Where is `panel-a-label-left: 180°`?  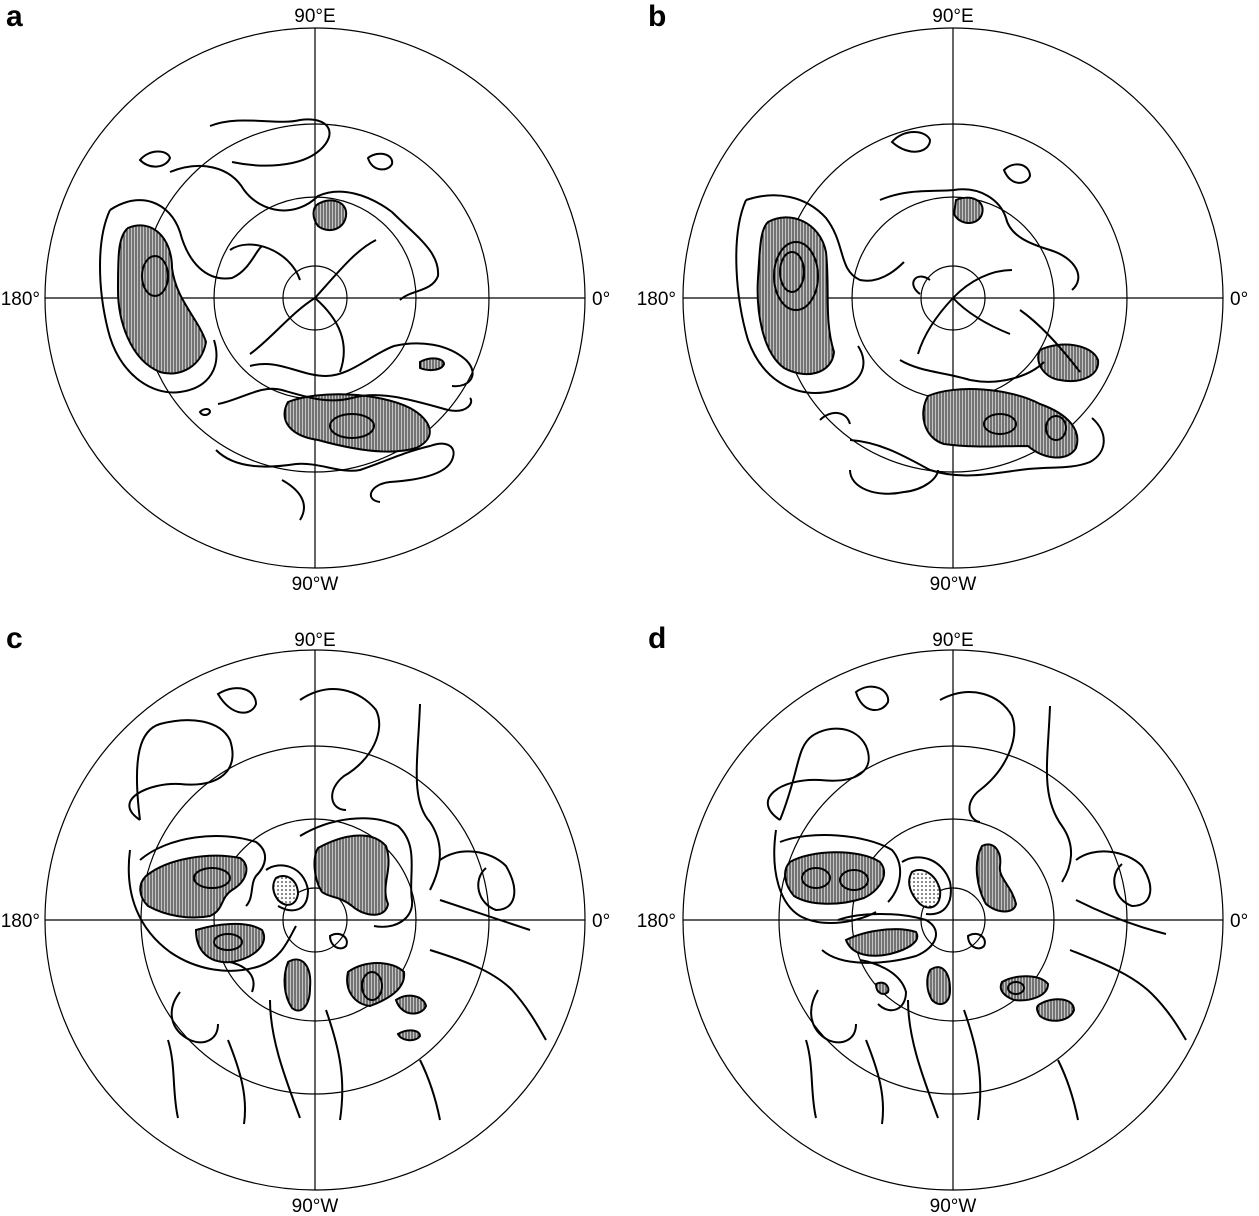 panel-a-label-left: 180° is located at coordinates (20, 299).